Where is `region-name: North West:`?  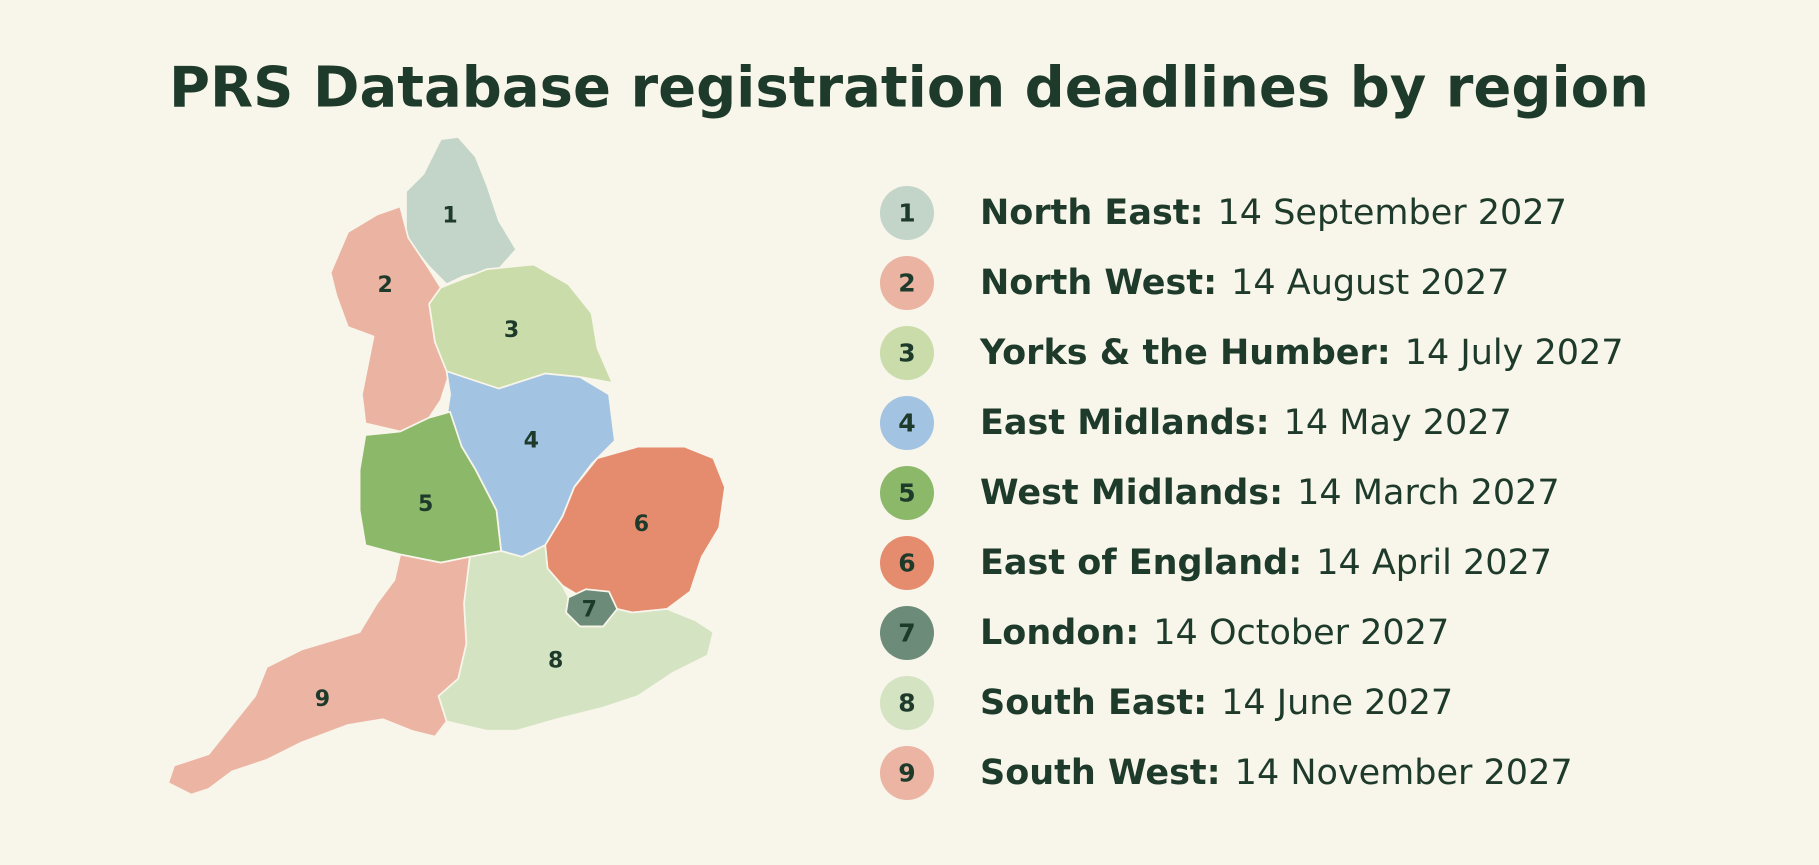
region-name: North West: is located at coordinates (1098, 283).